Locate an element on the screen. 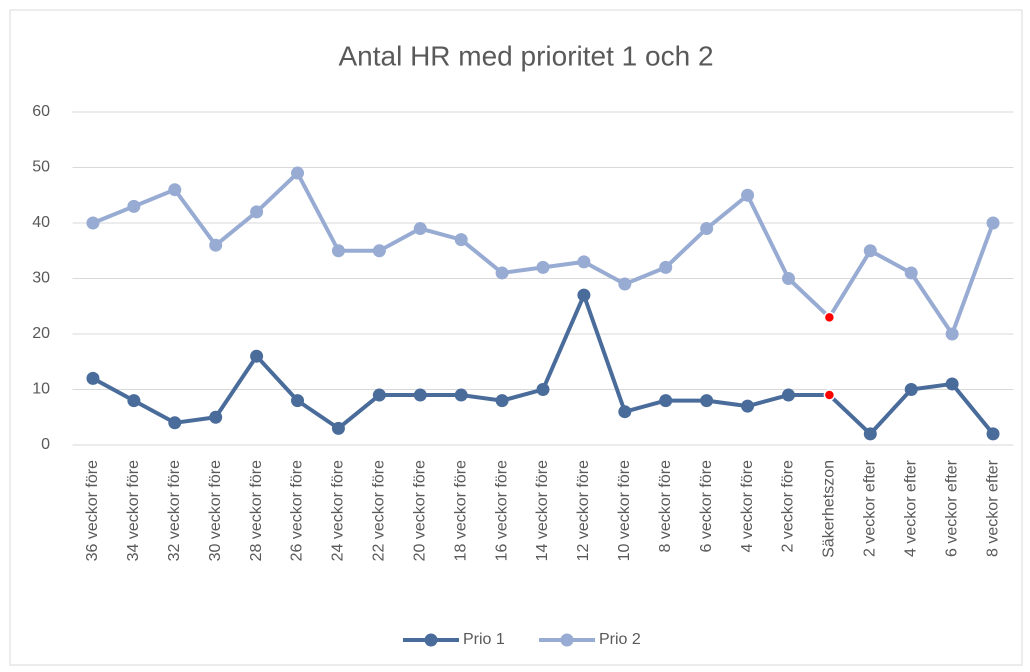 The height and width of the screenshot is (672, 1030). x-tick-label: 24 veckor före is located at coordinates (338, 510).